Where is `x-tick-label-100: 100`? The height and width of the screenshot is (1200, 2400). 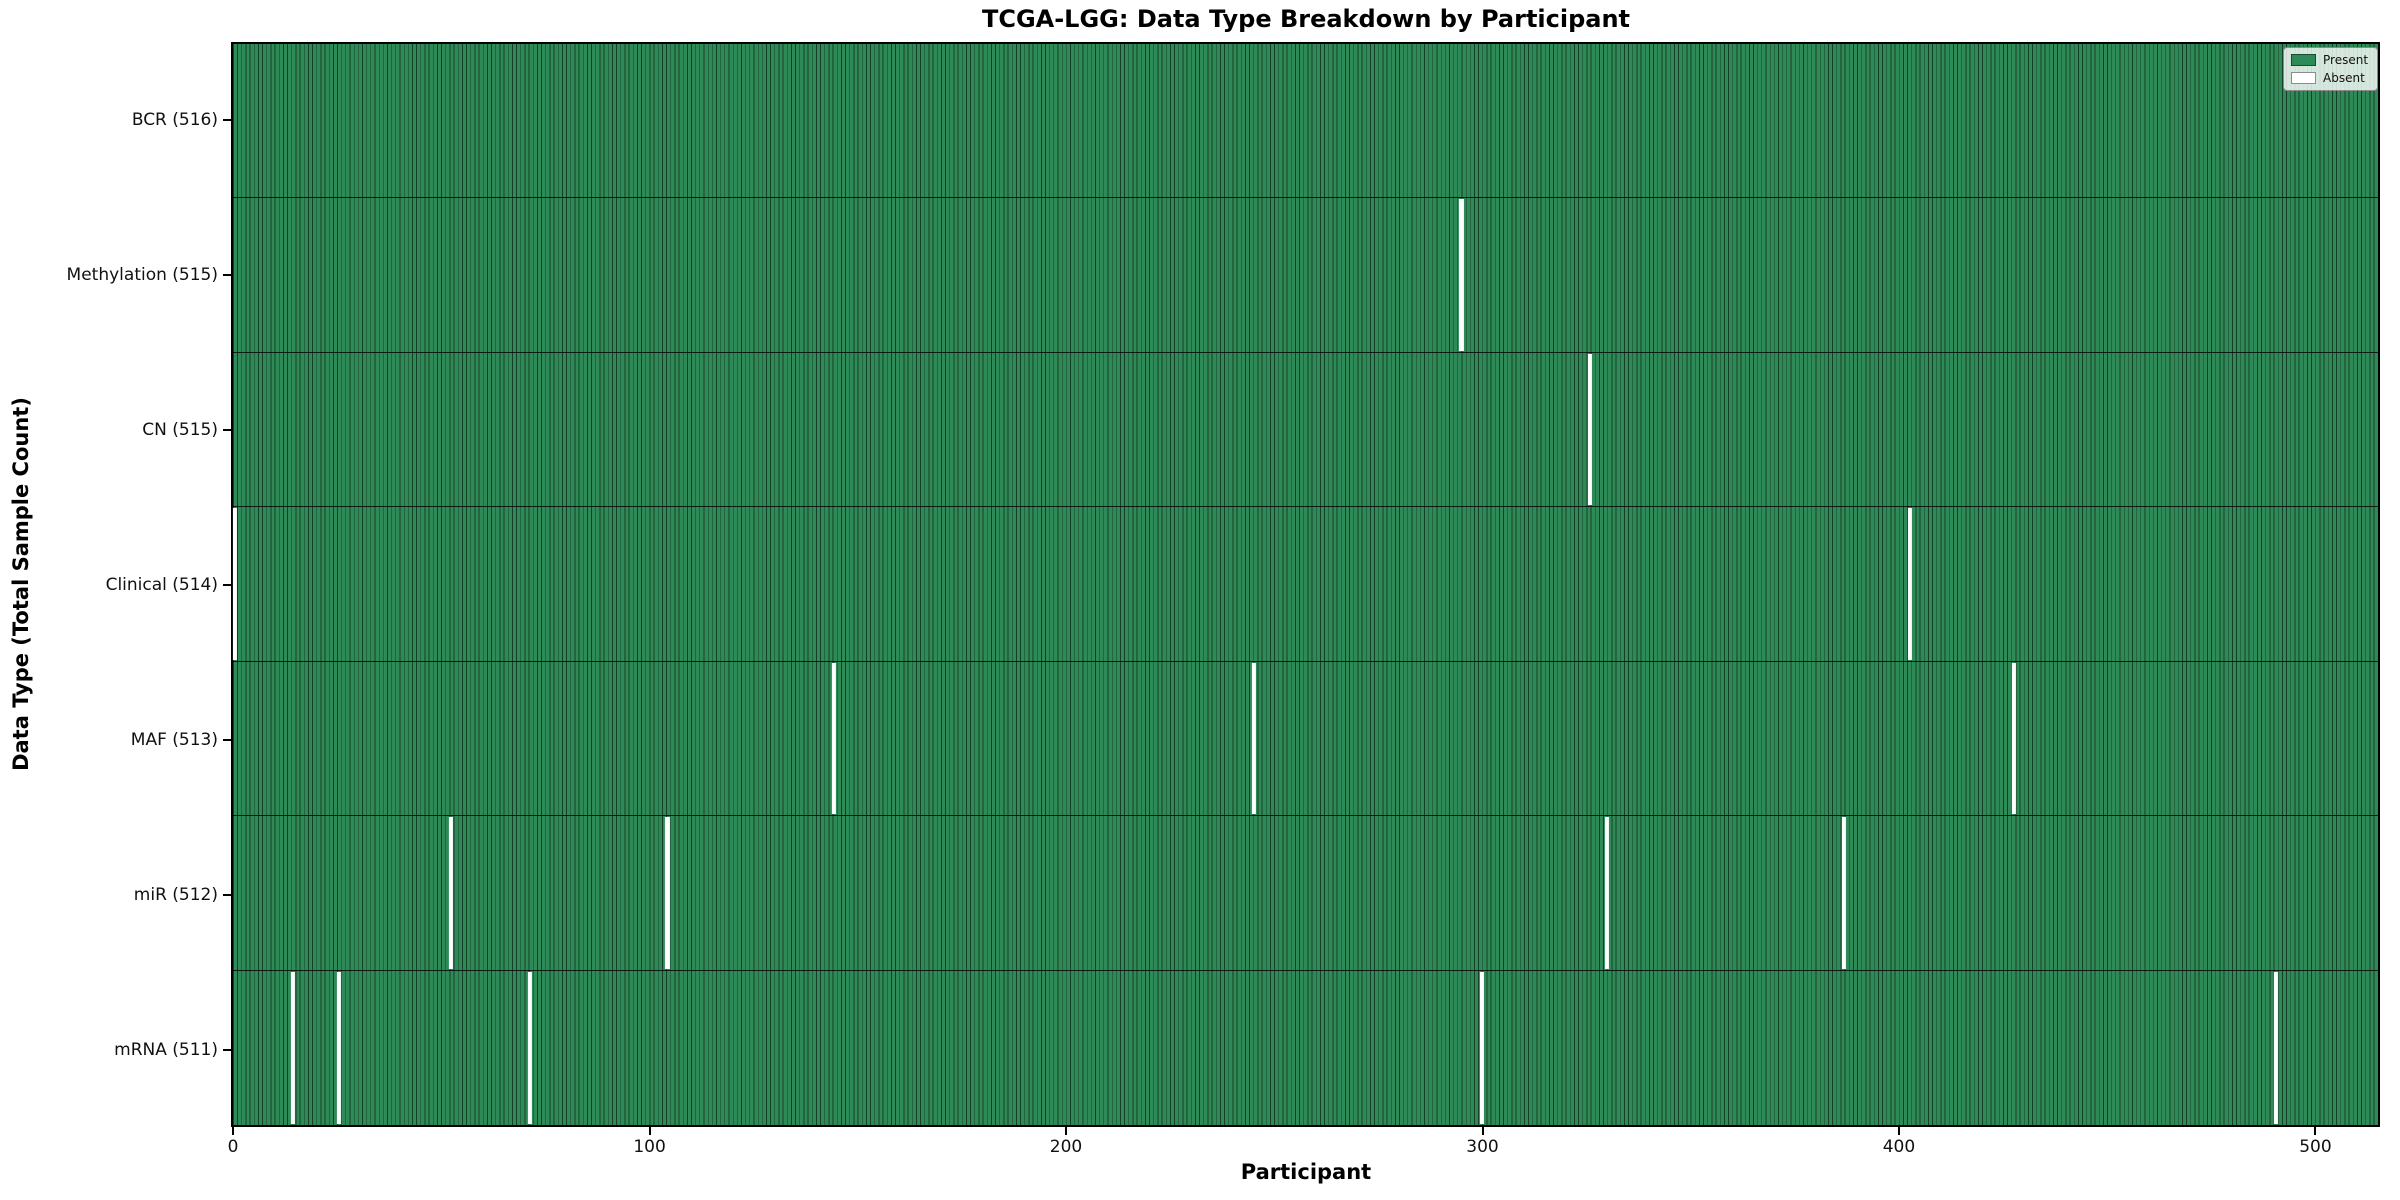 x-tick-label-100: 100 is located at coordinates (649, 1147).